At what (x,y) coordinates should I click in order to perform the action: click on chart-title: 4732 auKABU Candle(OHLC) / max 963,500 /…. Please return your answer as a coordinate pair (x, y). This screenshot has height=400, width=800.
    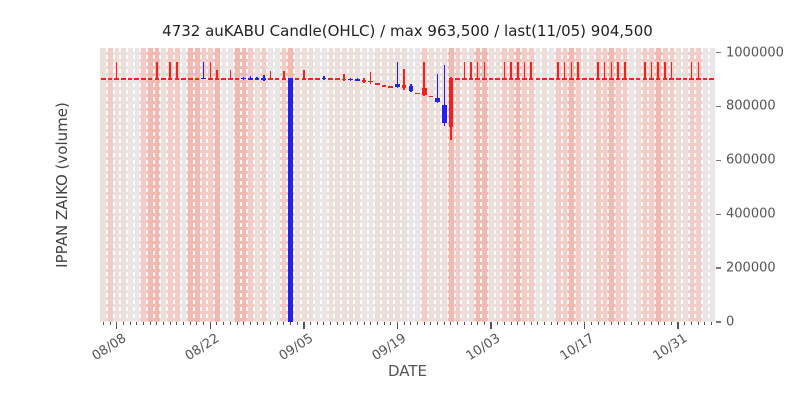
    Looking at the image, I should click on (407, 31).